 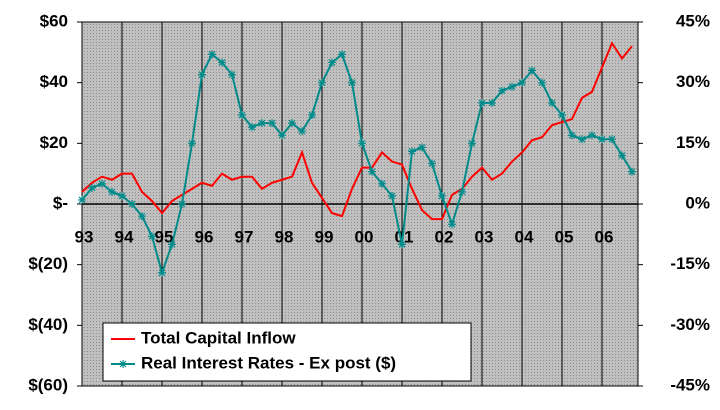 I want to click on x-tick-label: 96, so click(x=204, y=236).